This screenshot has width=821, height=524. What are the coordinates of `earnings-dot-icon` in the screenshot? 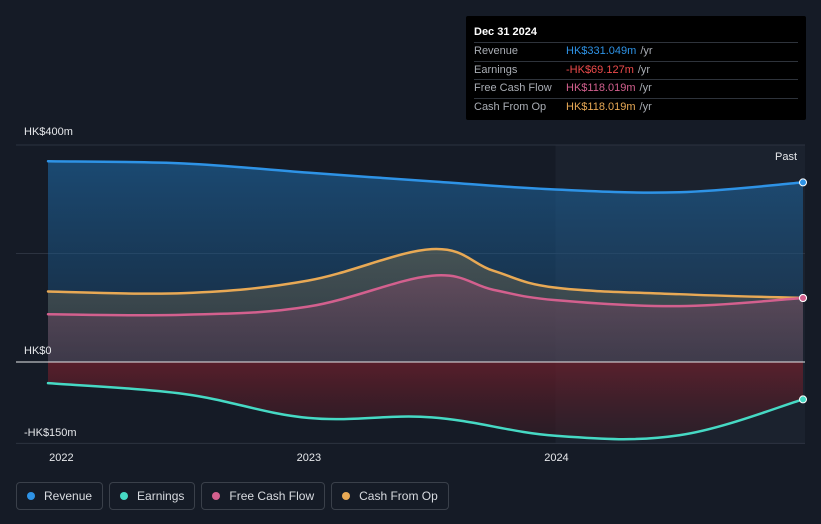 It's located at (124, 496).